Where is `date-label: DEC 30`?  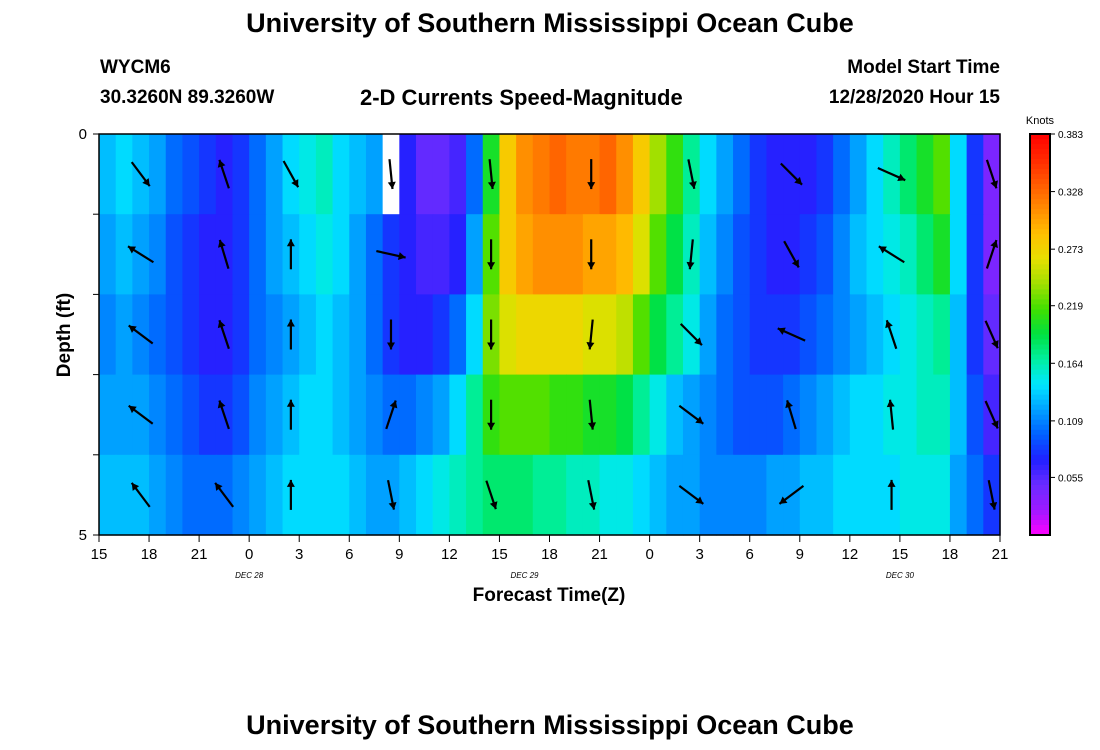 date-label: DEC 30 is located at coordinates (900, 575).